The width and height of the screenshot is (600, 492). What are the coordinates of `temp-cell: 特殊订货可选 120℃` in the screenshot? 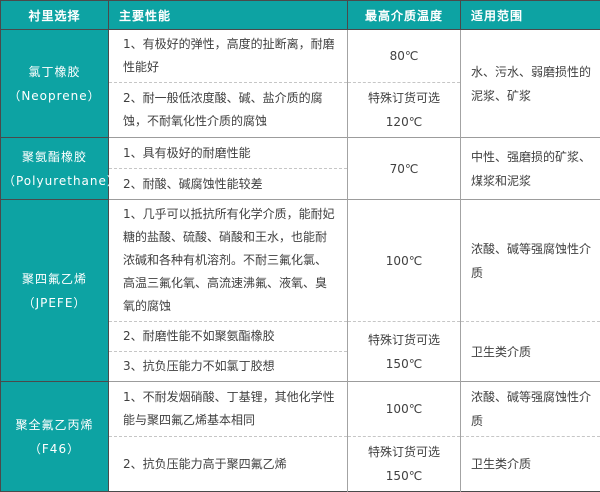 It's located at (404, 110).